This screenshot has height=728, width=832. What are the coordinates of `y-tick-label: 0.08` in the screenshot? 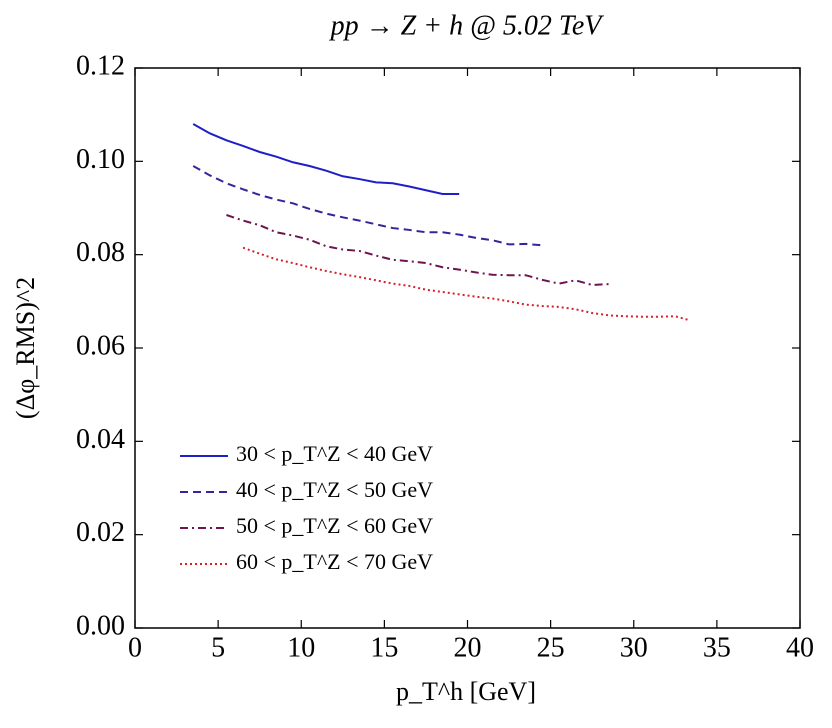 It's located at (100, 252).